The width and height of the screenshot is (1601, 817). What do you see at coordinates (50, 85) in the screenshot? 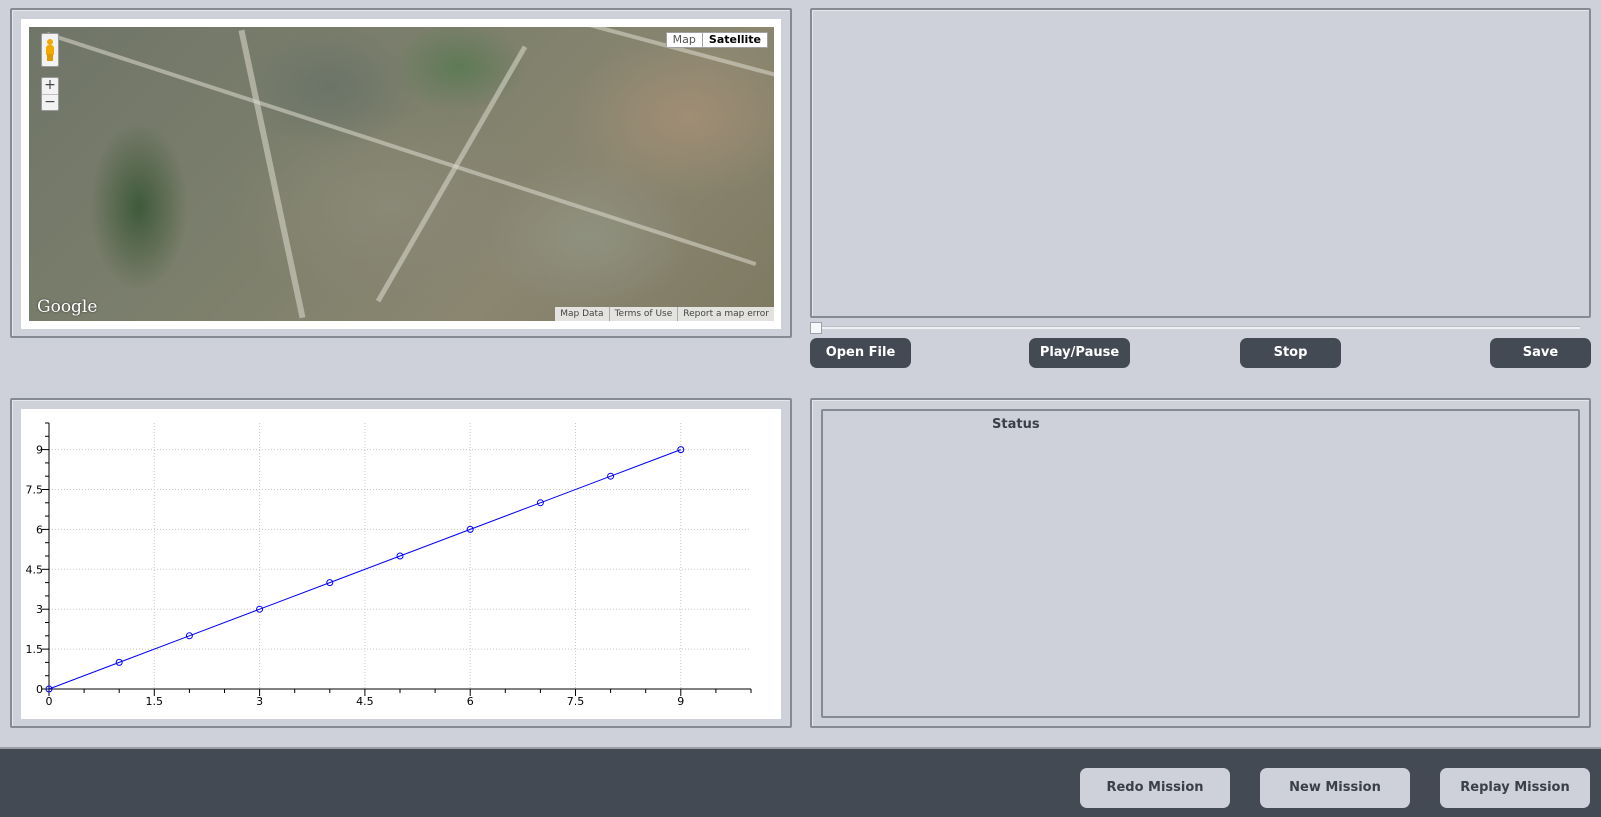
I see `zoom-in-button: +` at bounding box center [50, 85].